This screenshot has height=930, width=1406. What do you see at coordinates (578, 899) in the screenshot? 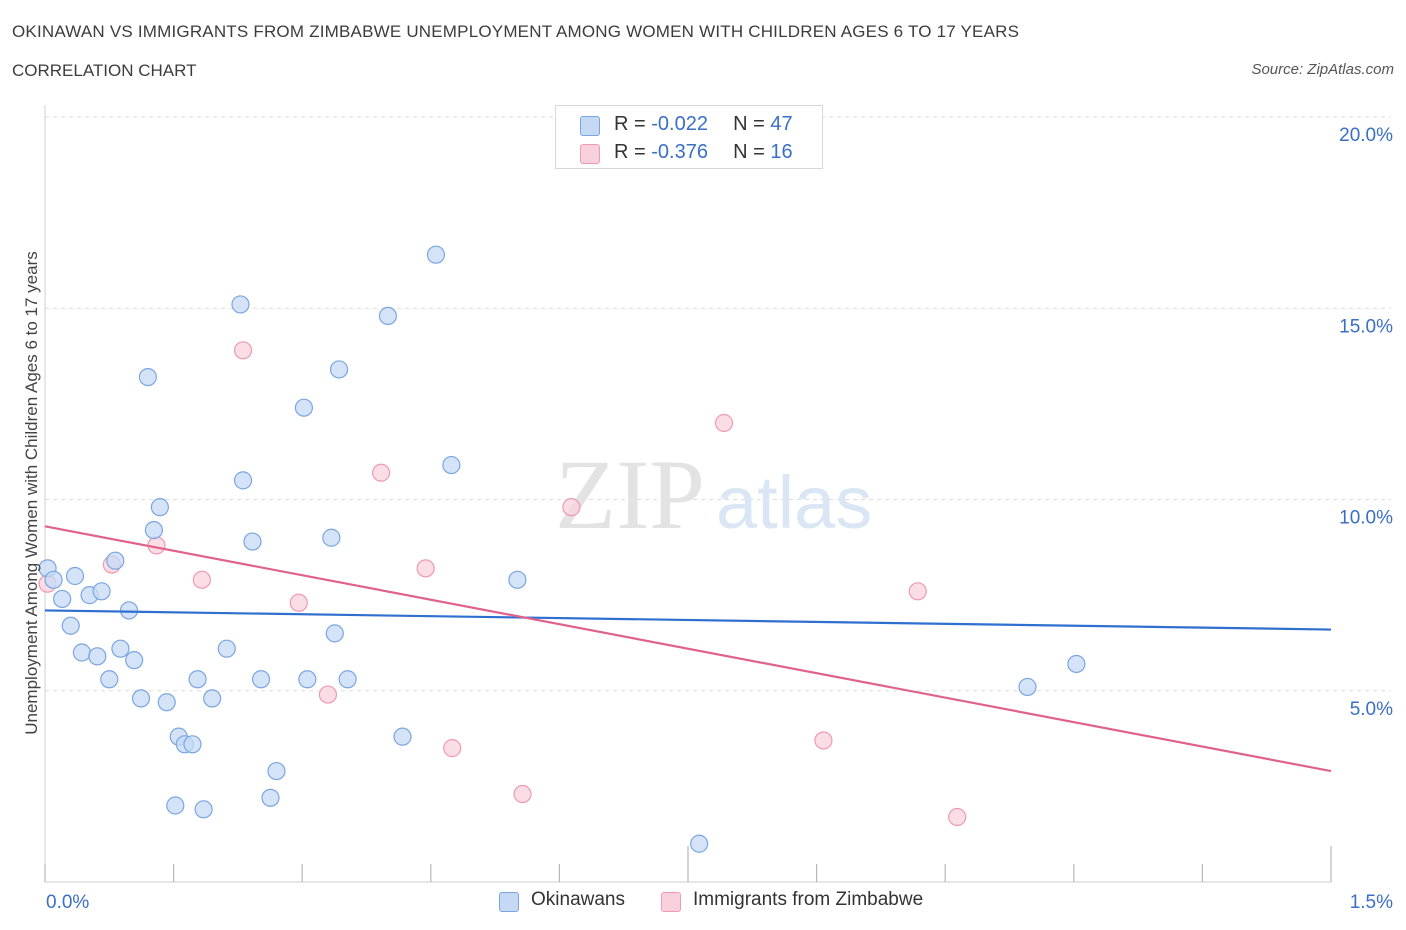
I see `legend-label-okinawans: Okinawans` at bounding box center [578, 899].